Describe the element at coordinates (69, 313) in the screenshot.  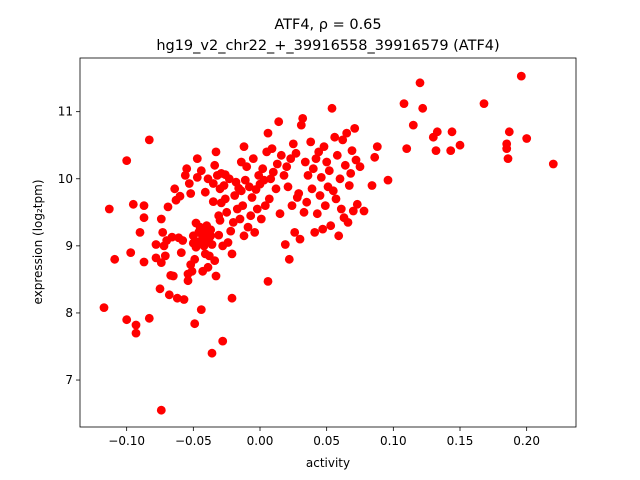
I see `y-tick-label: 8` at that location.